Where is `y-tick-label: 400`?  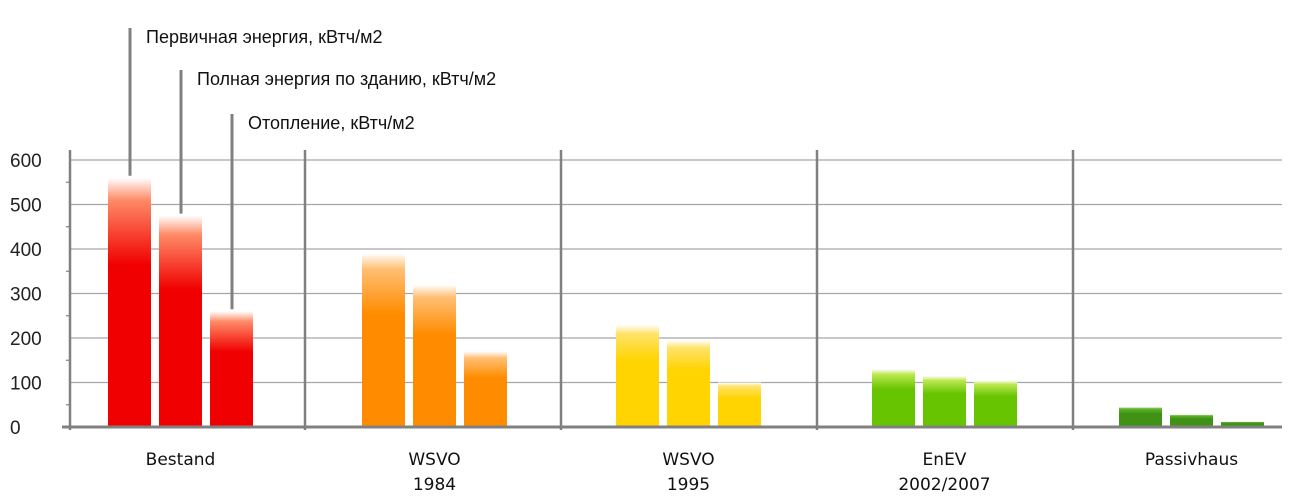
y-tick-label: 400 is located at coordinates (26, 250).